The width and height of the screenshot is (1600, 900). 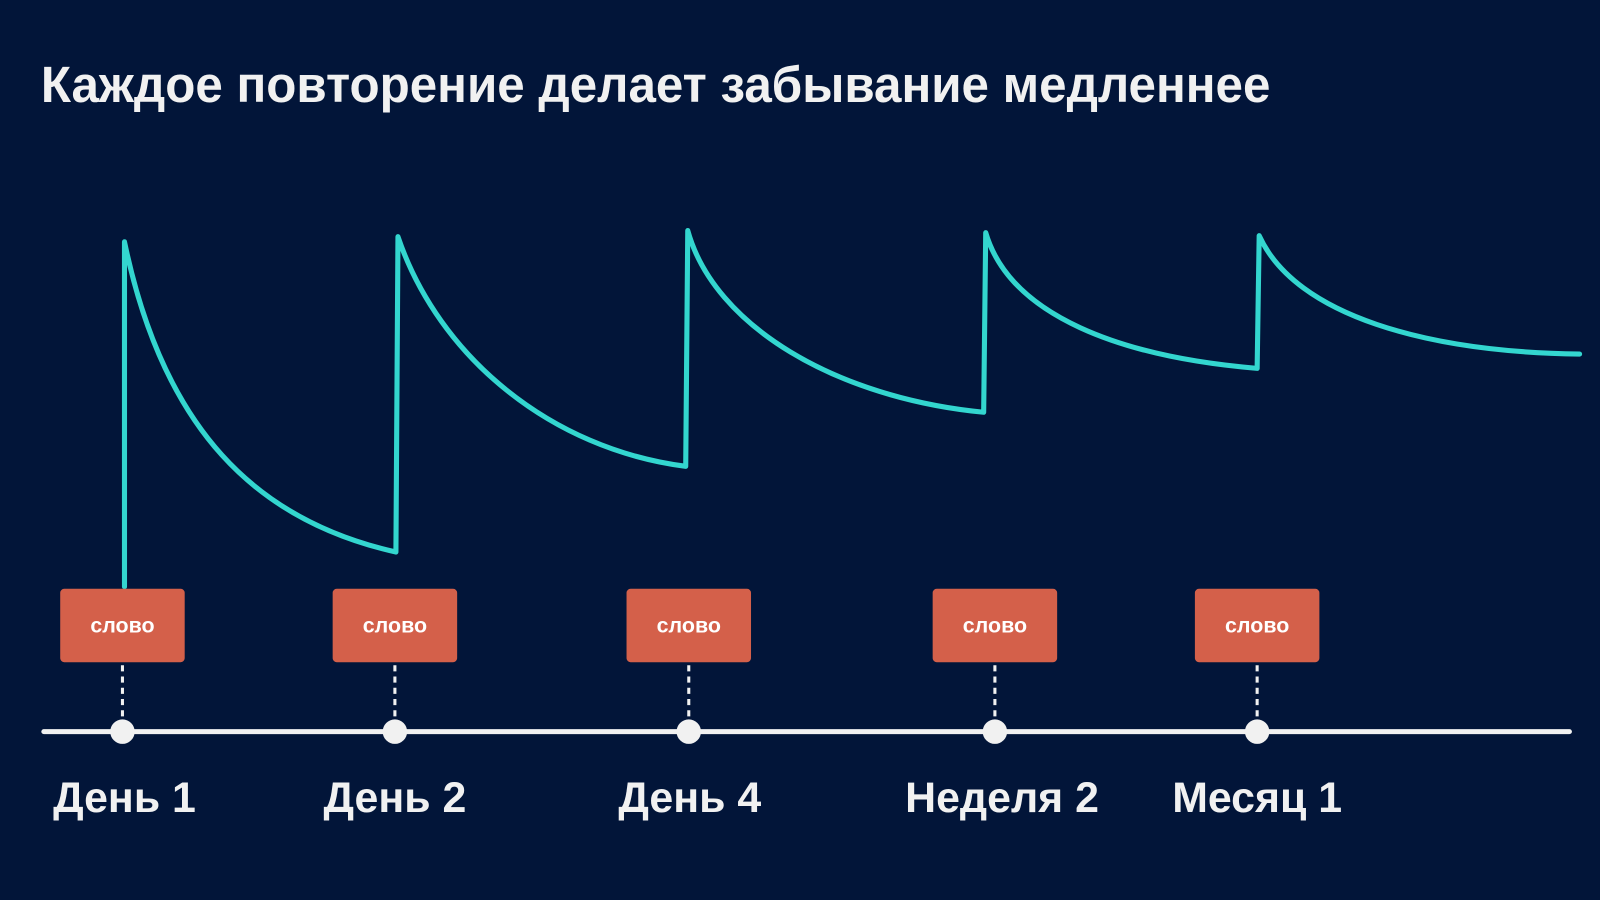 What do you see at coordinates (394, 798) in the screenshot?
I see `time-label: День 2` at bounding box center [394, 798].